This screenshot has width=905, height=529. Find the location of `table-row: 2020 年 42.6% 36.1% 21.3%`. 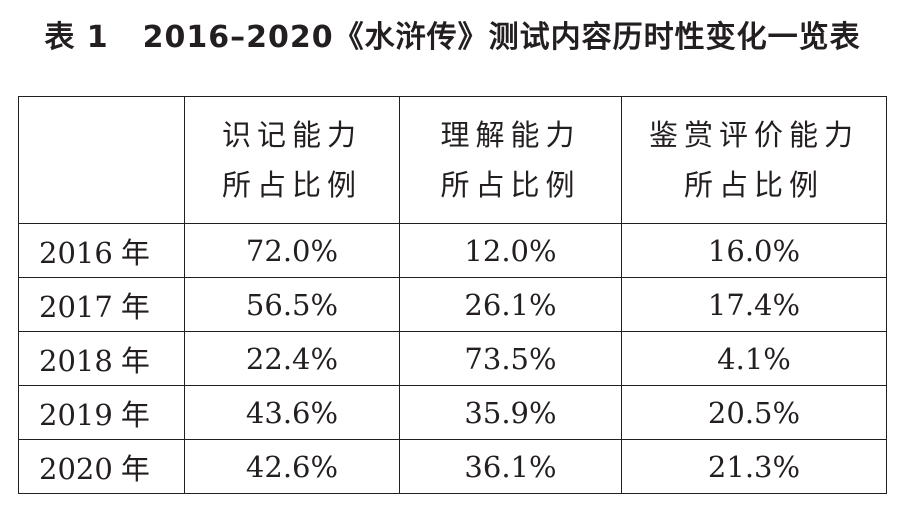

table-row: 2020 年 42.6% 36.1% 21.3% is located at coordinates (452, 466).